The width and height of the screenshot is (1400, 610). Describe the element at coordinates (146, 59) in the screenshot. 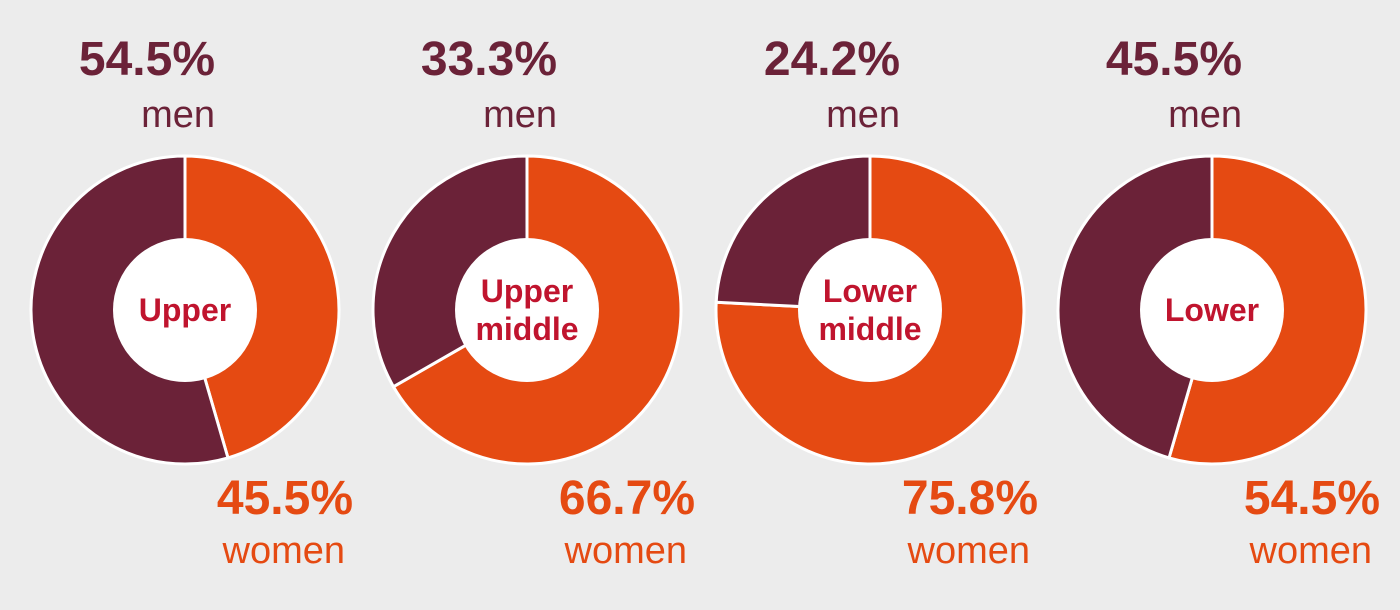

I see `men-percent: 54.5%` at that location.